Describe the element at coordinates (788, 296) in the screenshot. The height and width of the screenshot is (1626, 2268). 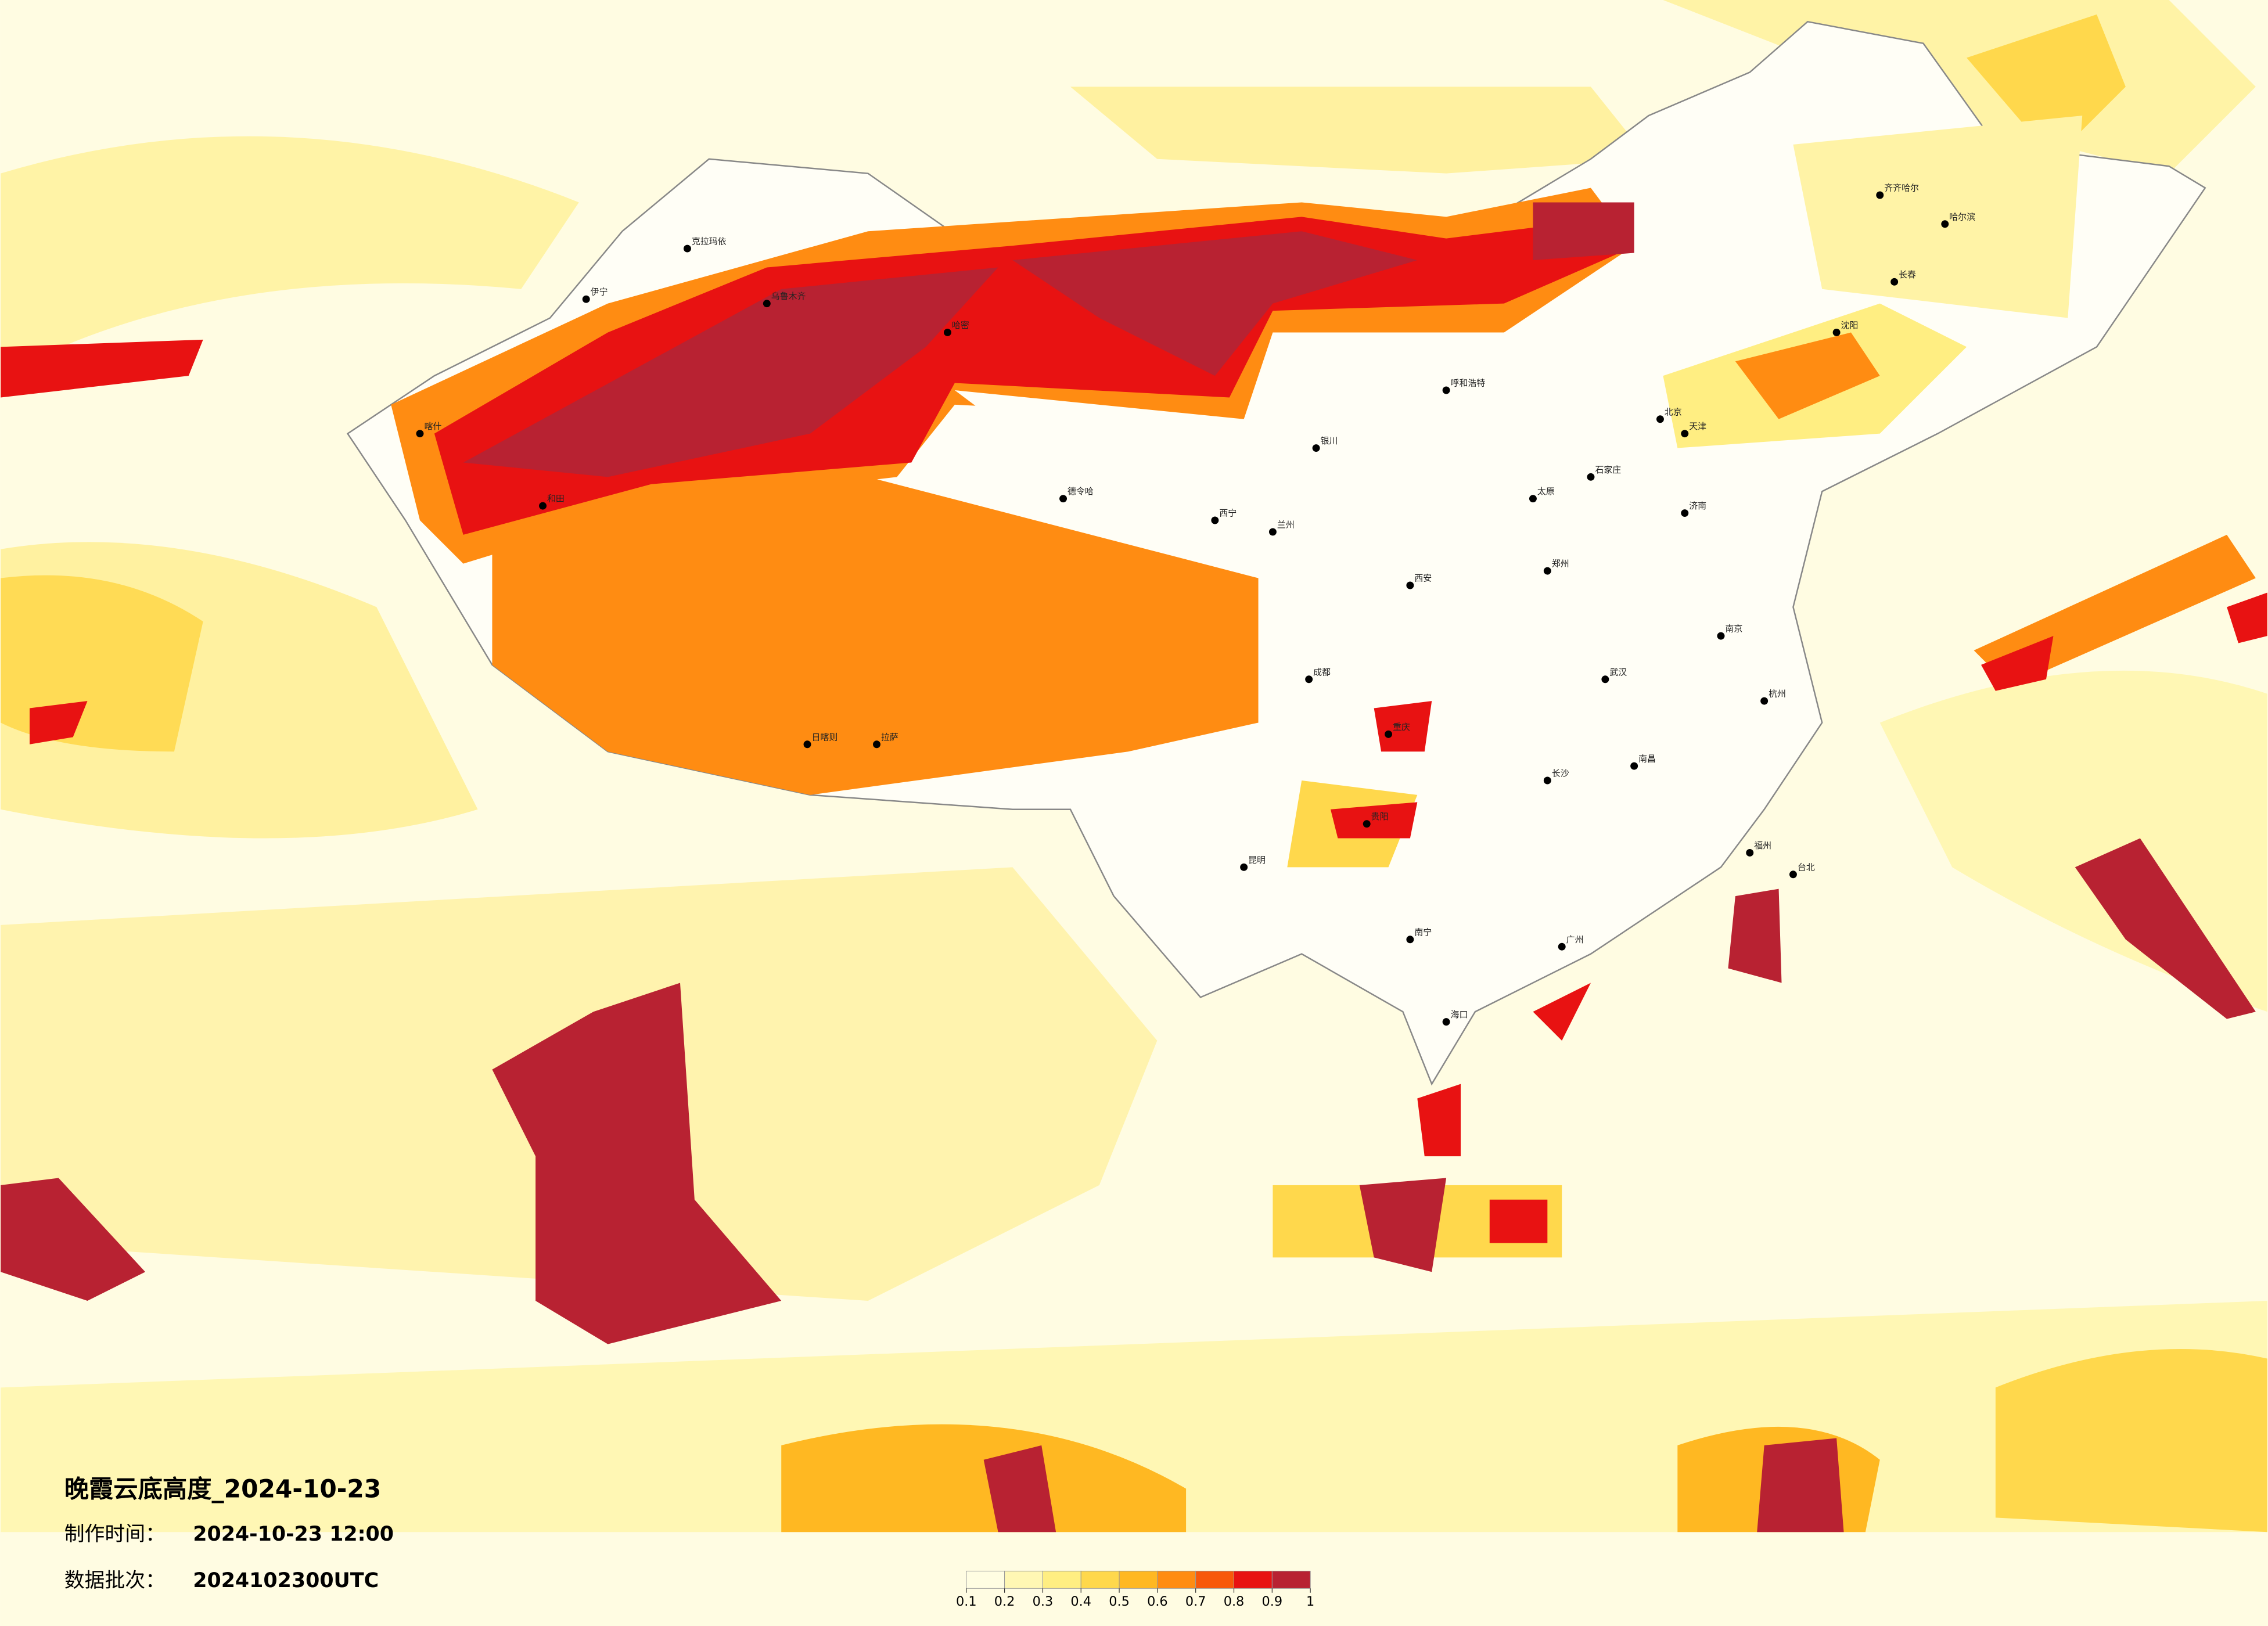
I see `city-label: 乌鲁木齐` at that location.